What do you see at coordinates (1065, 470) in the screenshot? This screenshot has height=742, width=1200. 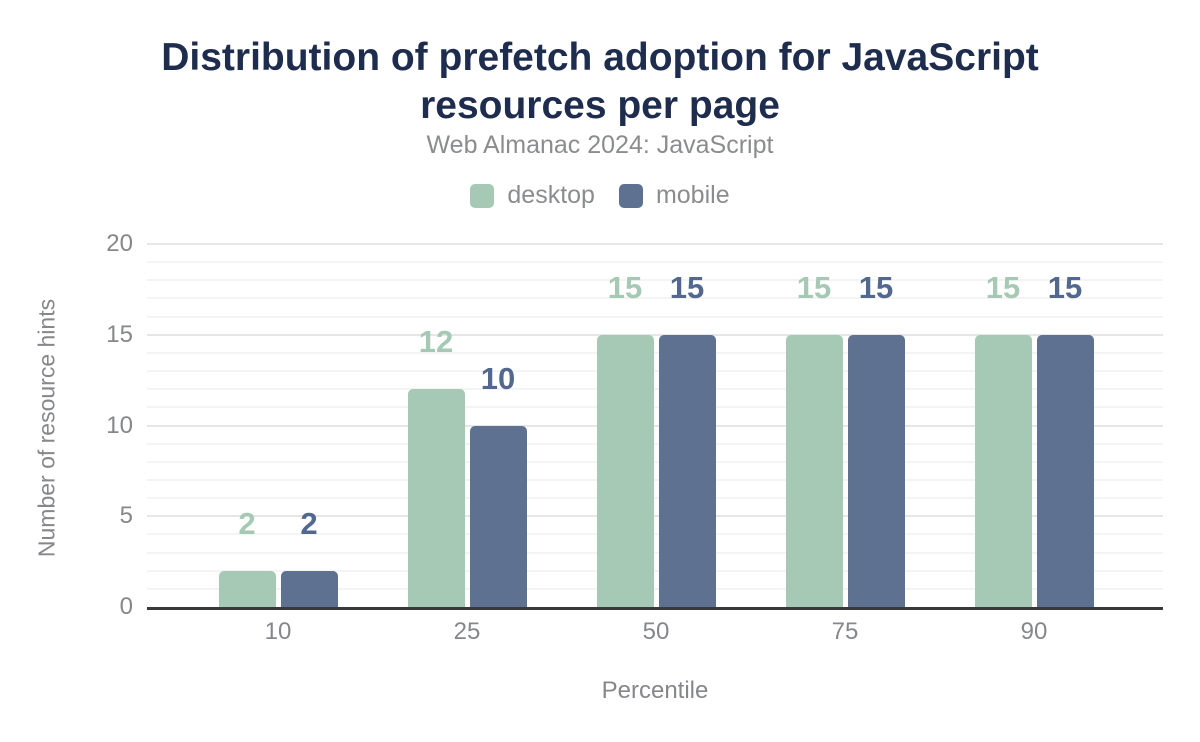 I see `mobile-bar-p90` at bounding box center [1065, 470].